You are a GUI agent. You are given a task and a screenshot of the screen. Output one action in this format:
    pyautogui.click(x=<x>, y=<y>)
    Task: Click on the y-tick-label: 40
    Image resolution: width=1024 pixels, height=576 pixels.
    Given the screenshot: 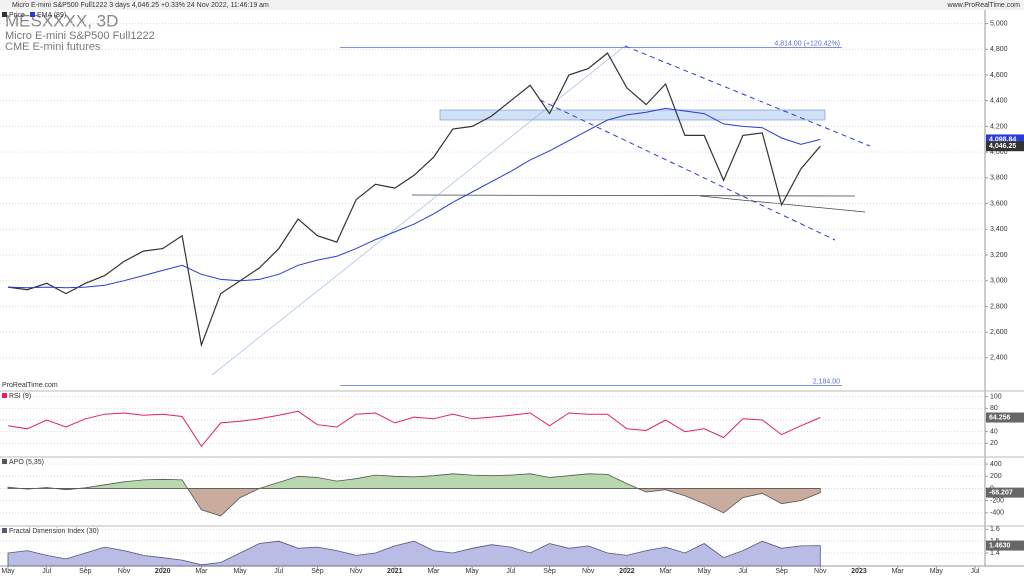 What is the action you would take?
    pyautogui.click(x=994, y=432)
    